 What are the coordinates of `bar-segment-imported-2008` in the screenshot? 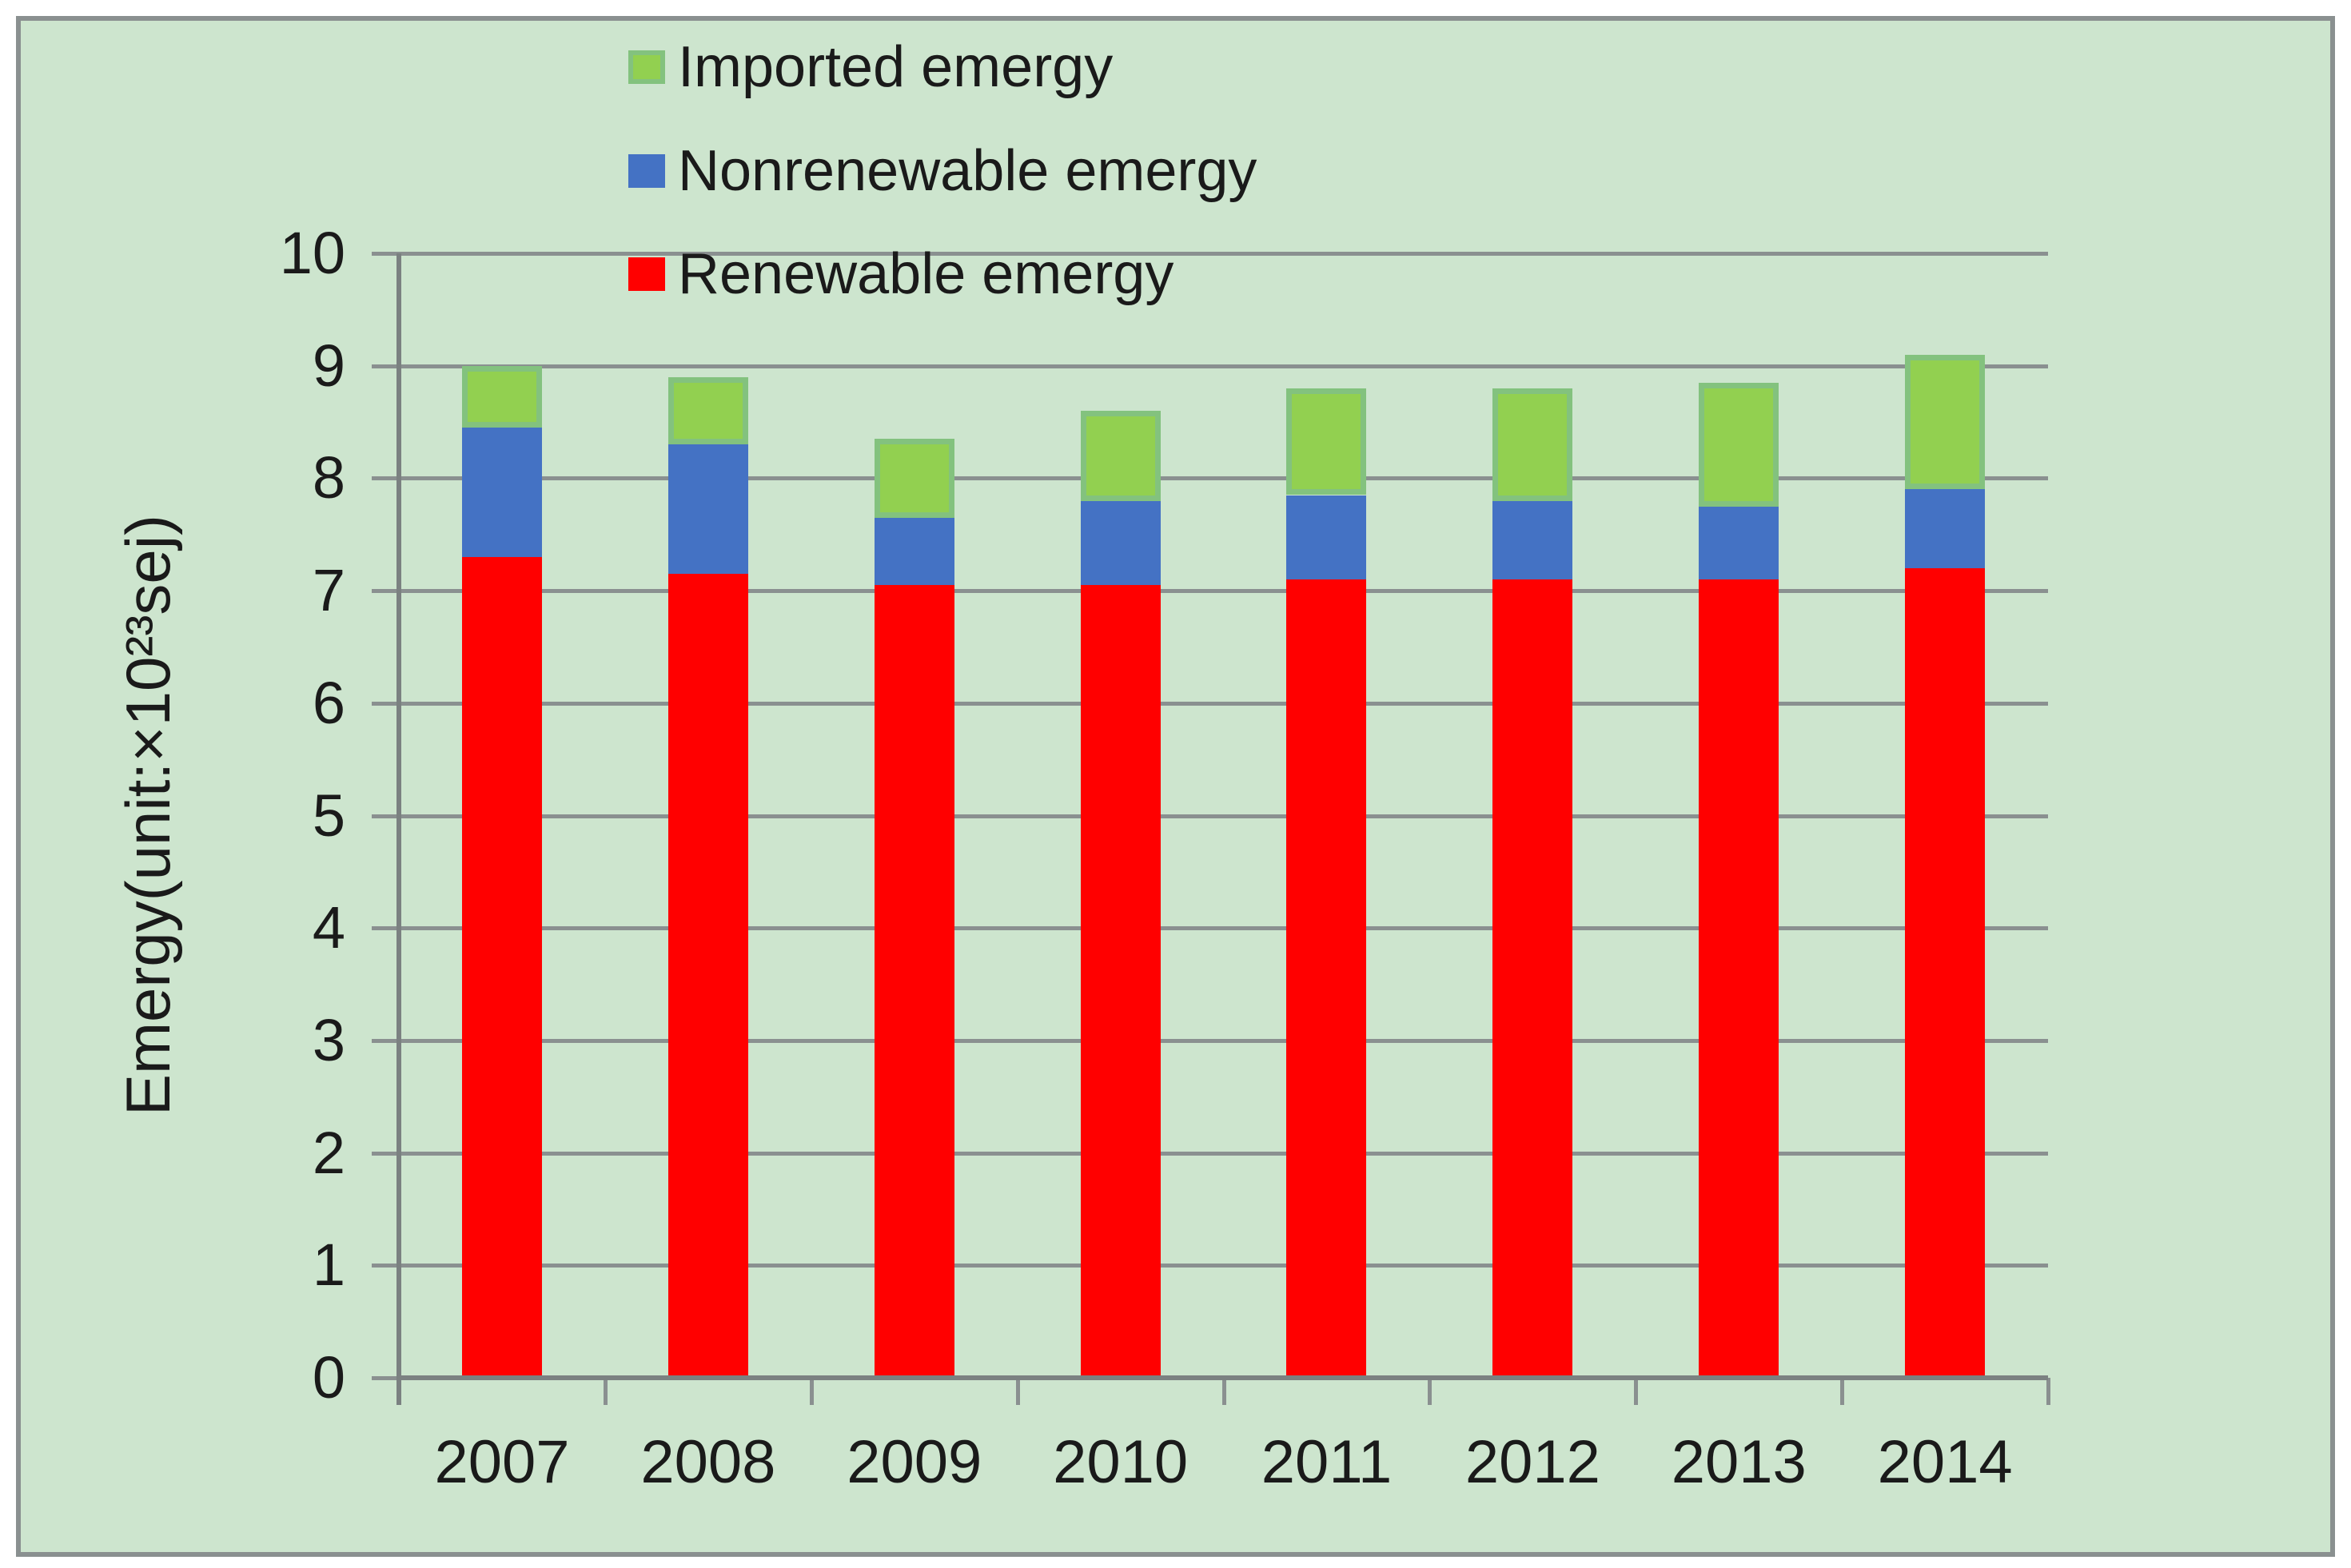 It's located at (707, 410).